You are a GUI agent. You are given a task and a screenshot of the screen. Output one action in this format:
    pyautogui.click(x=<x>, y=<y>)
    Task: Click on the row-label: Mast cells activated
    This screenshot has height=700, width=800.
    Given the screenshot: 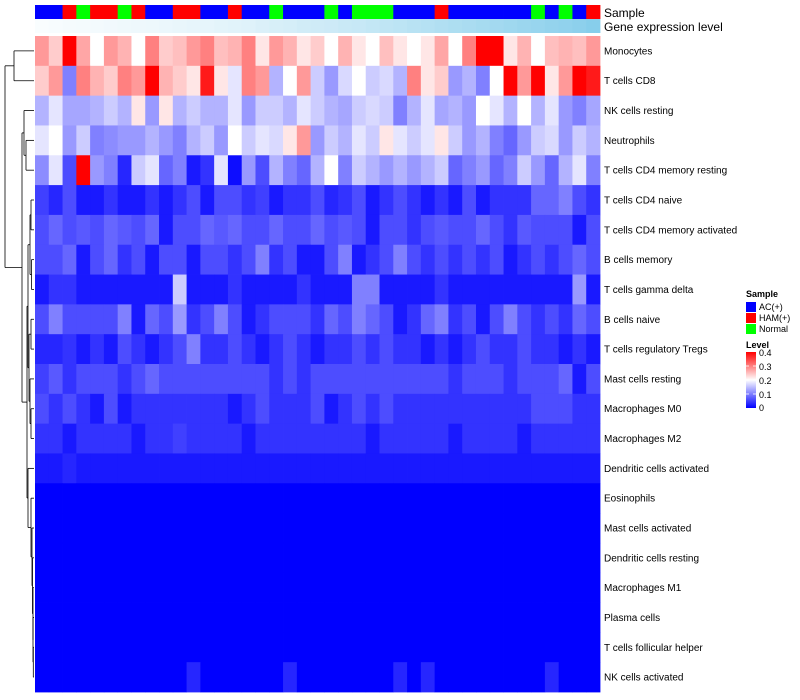 What is the action you would take?
    pyautogui.click(x=647, y=529)
    